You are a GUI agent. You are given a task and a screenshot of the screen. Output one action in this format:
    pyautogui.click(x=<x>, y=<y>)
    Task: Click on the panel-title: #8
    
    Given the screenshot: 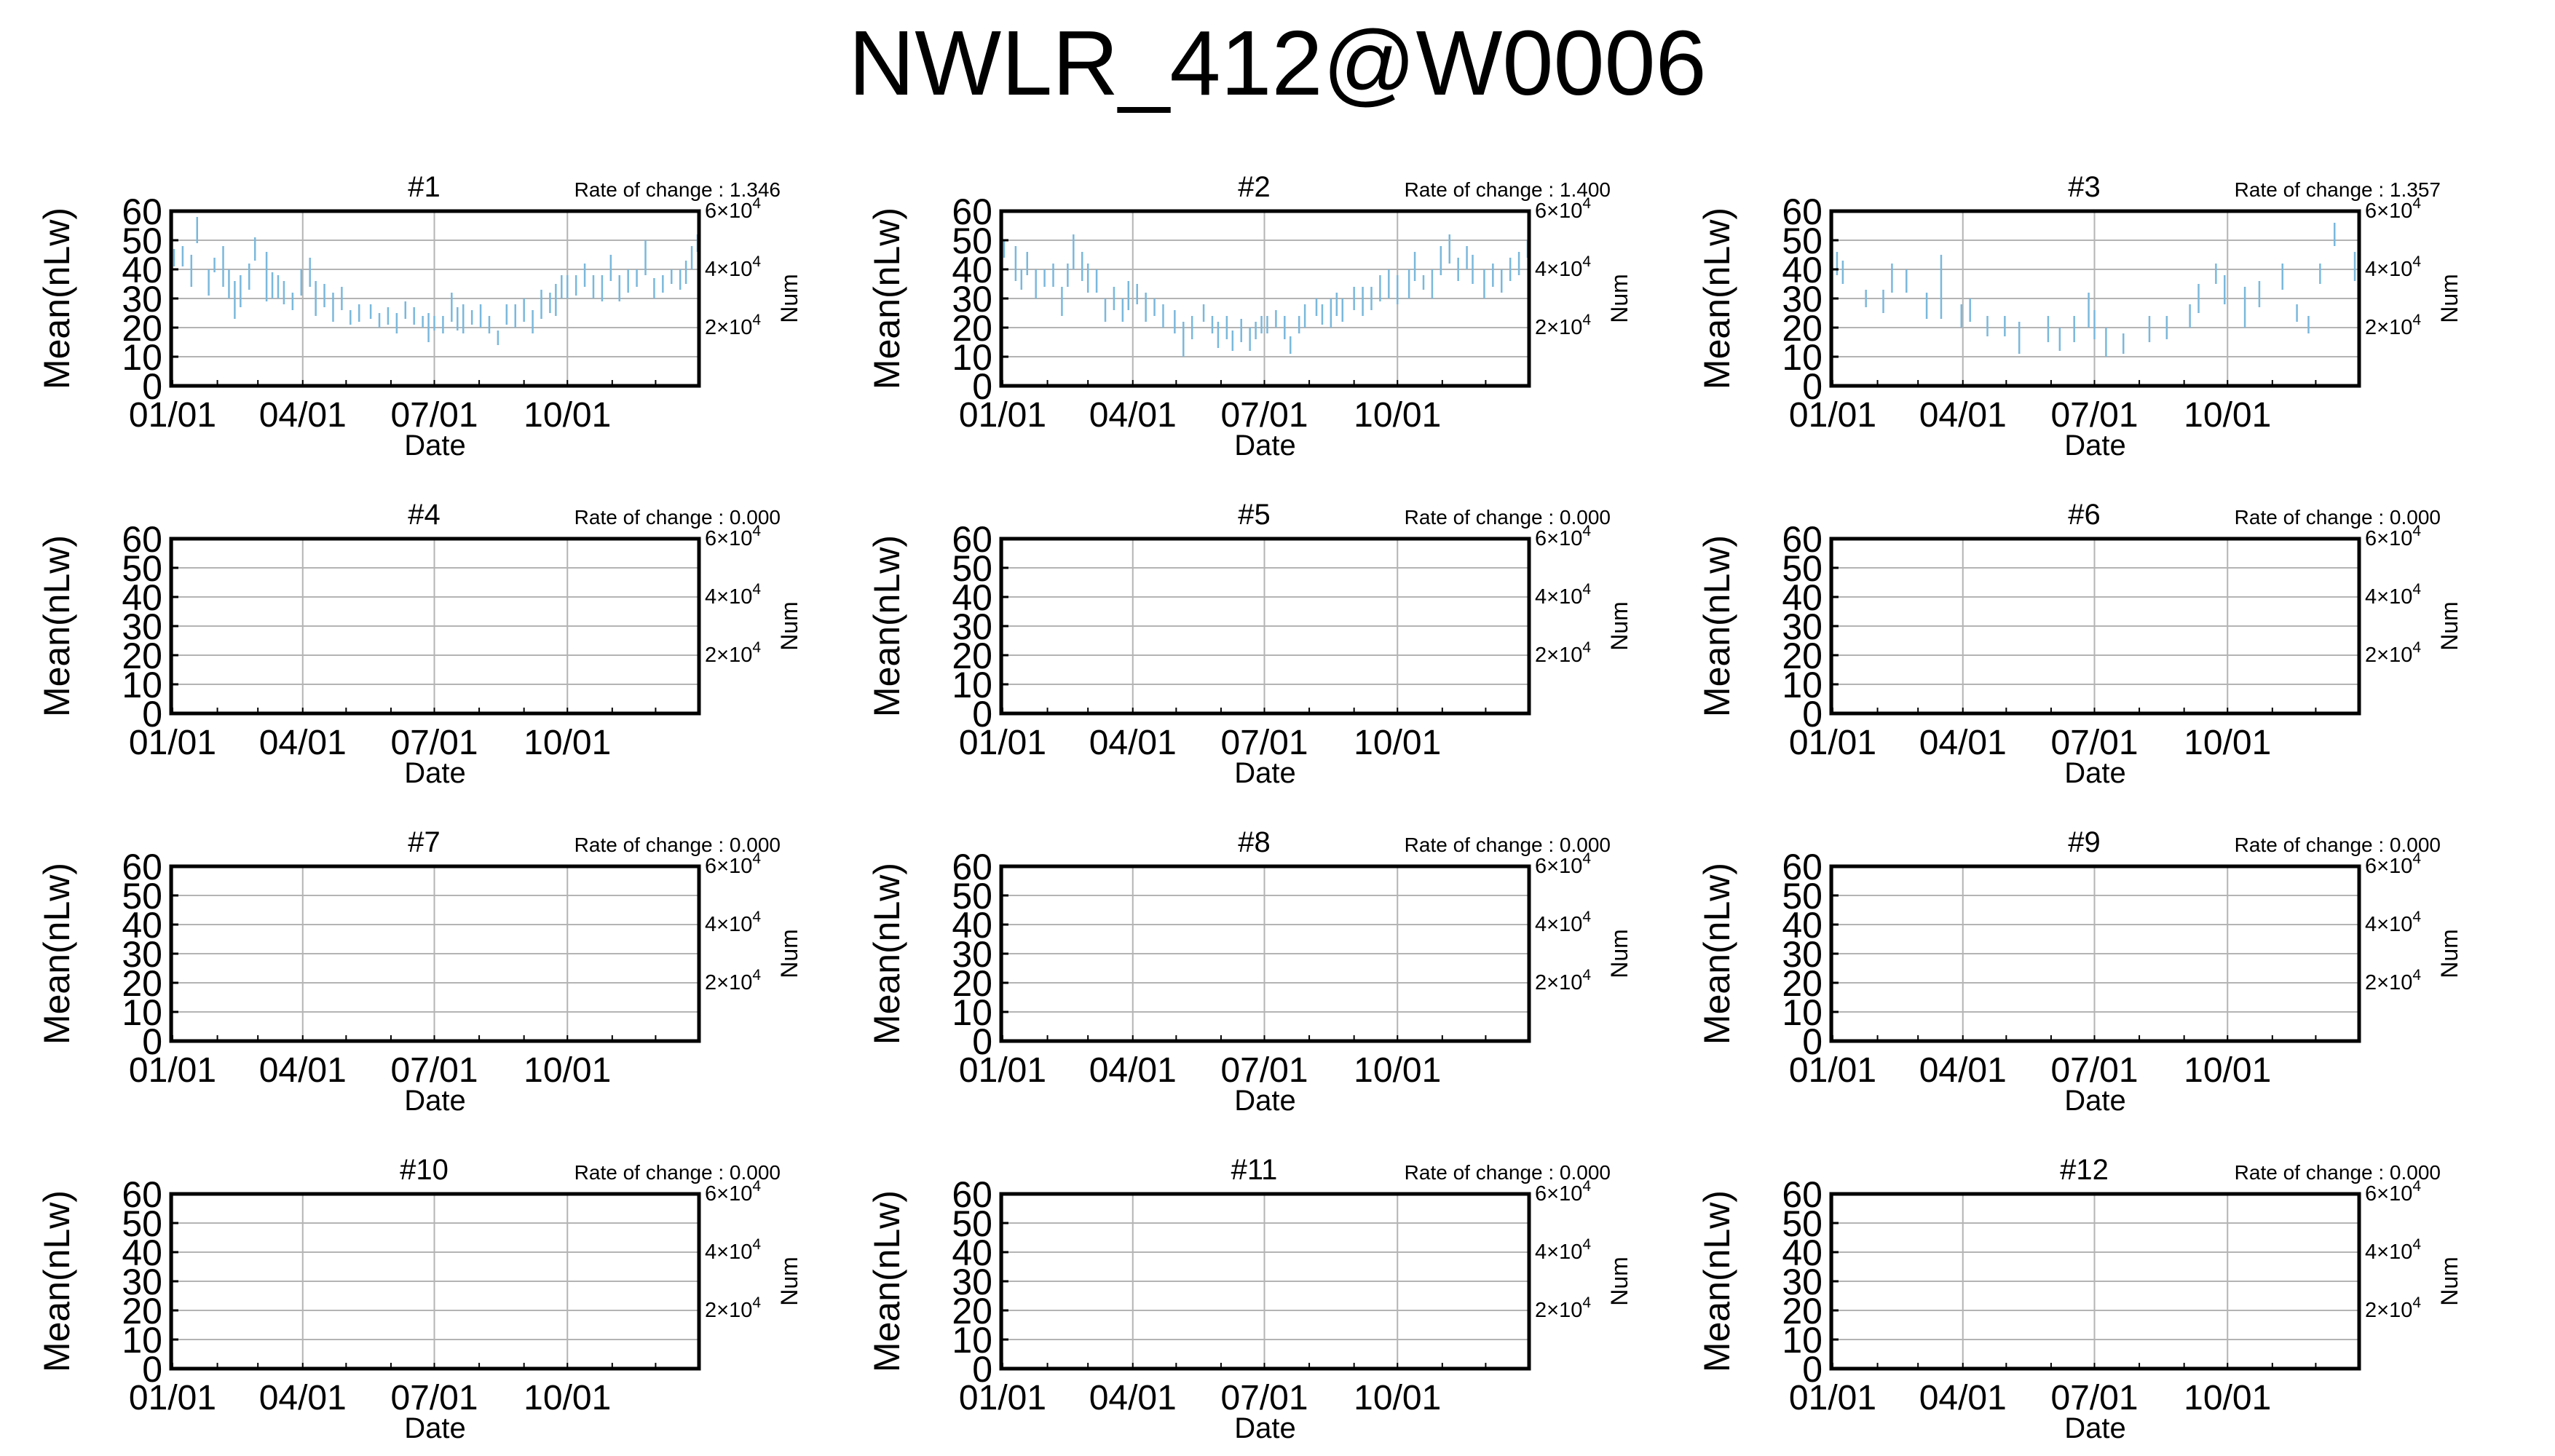 What is the action you would take?
    pyautogui.click(x=1254, y=842)
    